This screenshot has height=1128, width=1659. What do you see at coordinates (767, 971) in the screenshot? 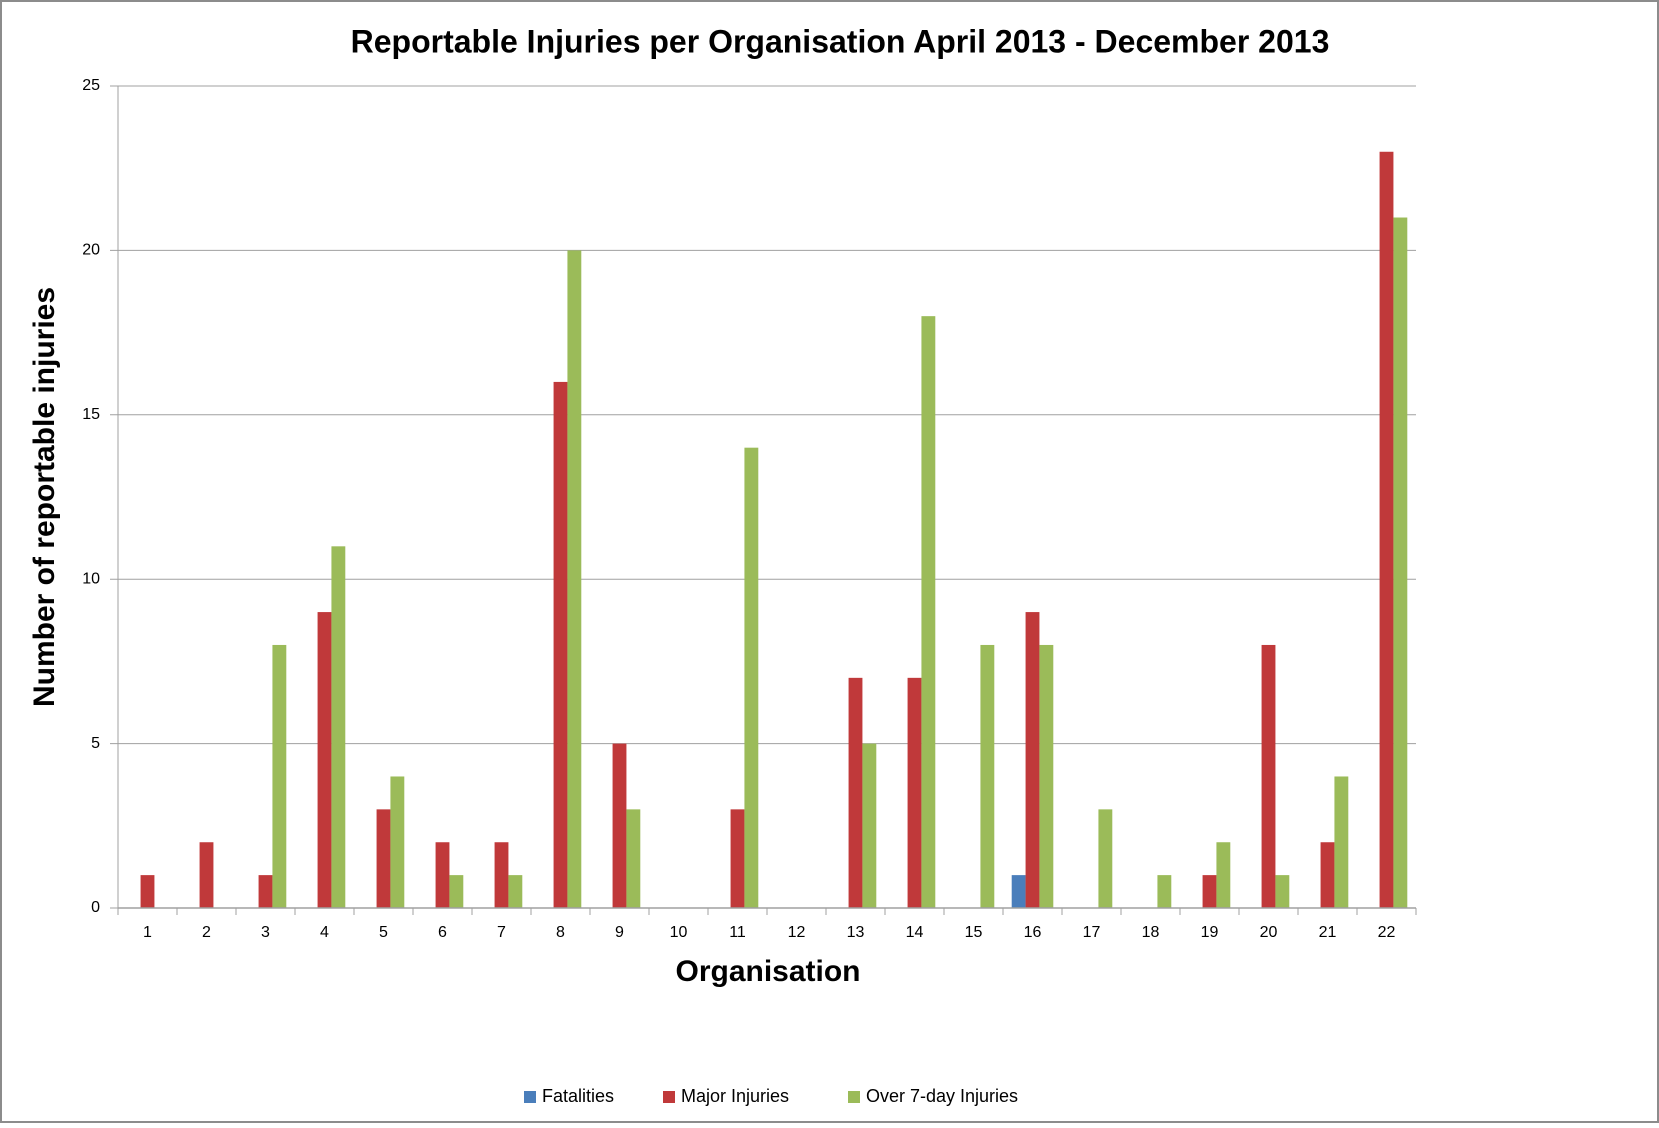
I see `x-axis-title: Organisation` at bounding box center [767, 971].